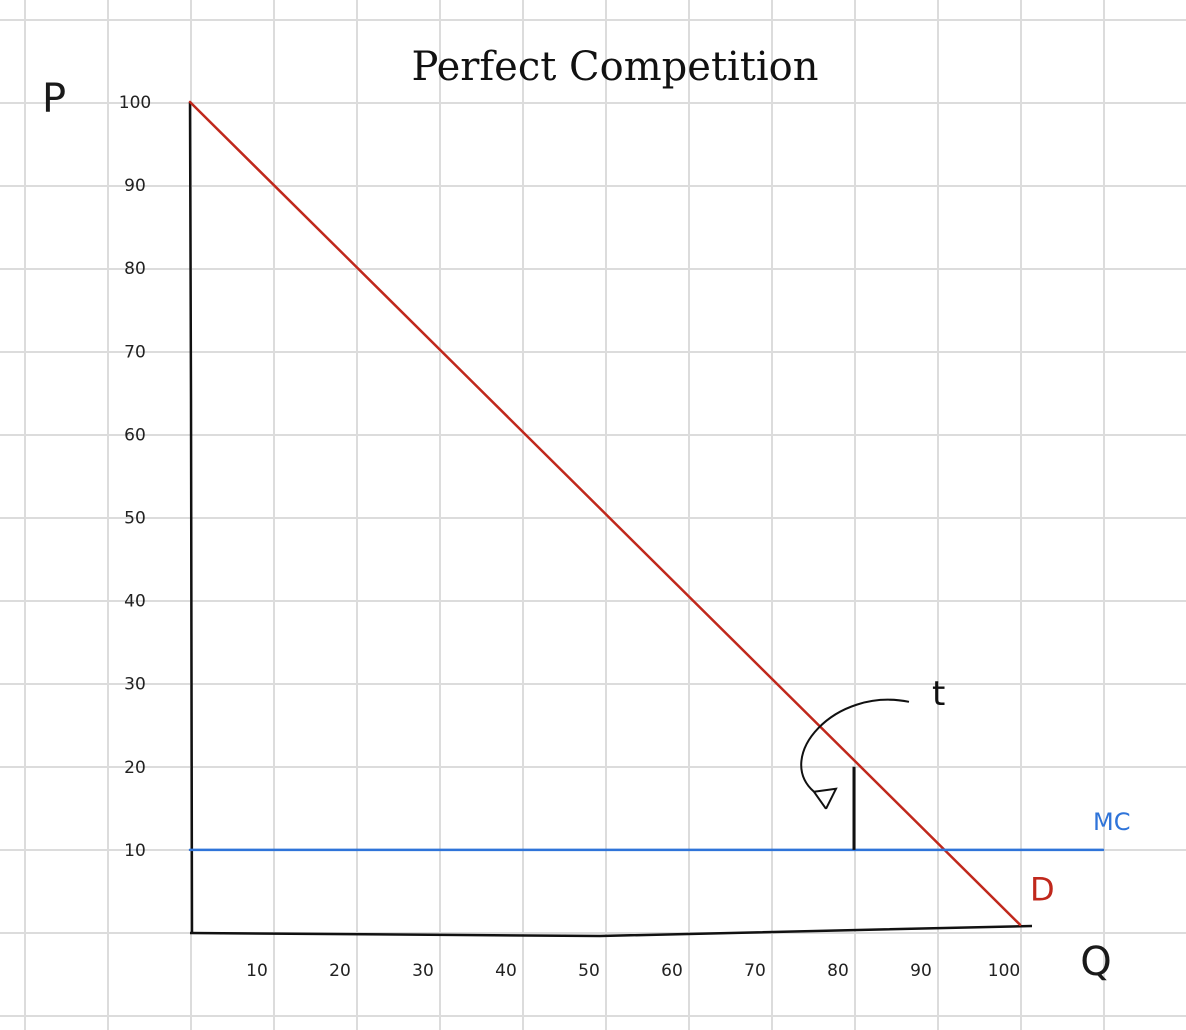 This screenshot has height=1030, width=1186. I want to click on tax-label: t, so click(938, 694).